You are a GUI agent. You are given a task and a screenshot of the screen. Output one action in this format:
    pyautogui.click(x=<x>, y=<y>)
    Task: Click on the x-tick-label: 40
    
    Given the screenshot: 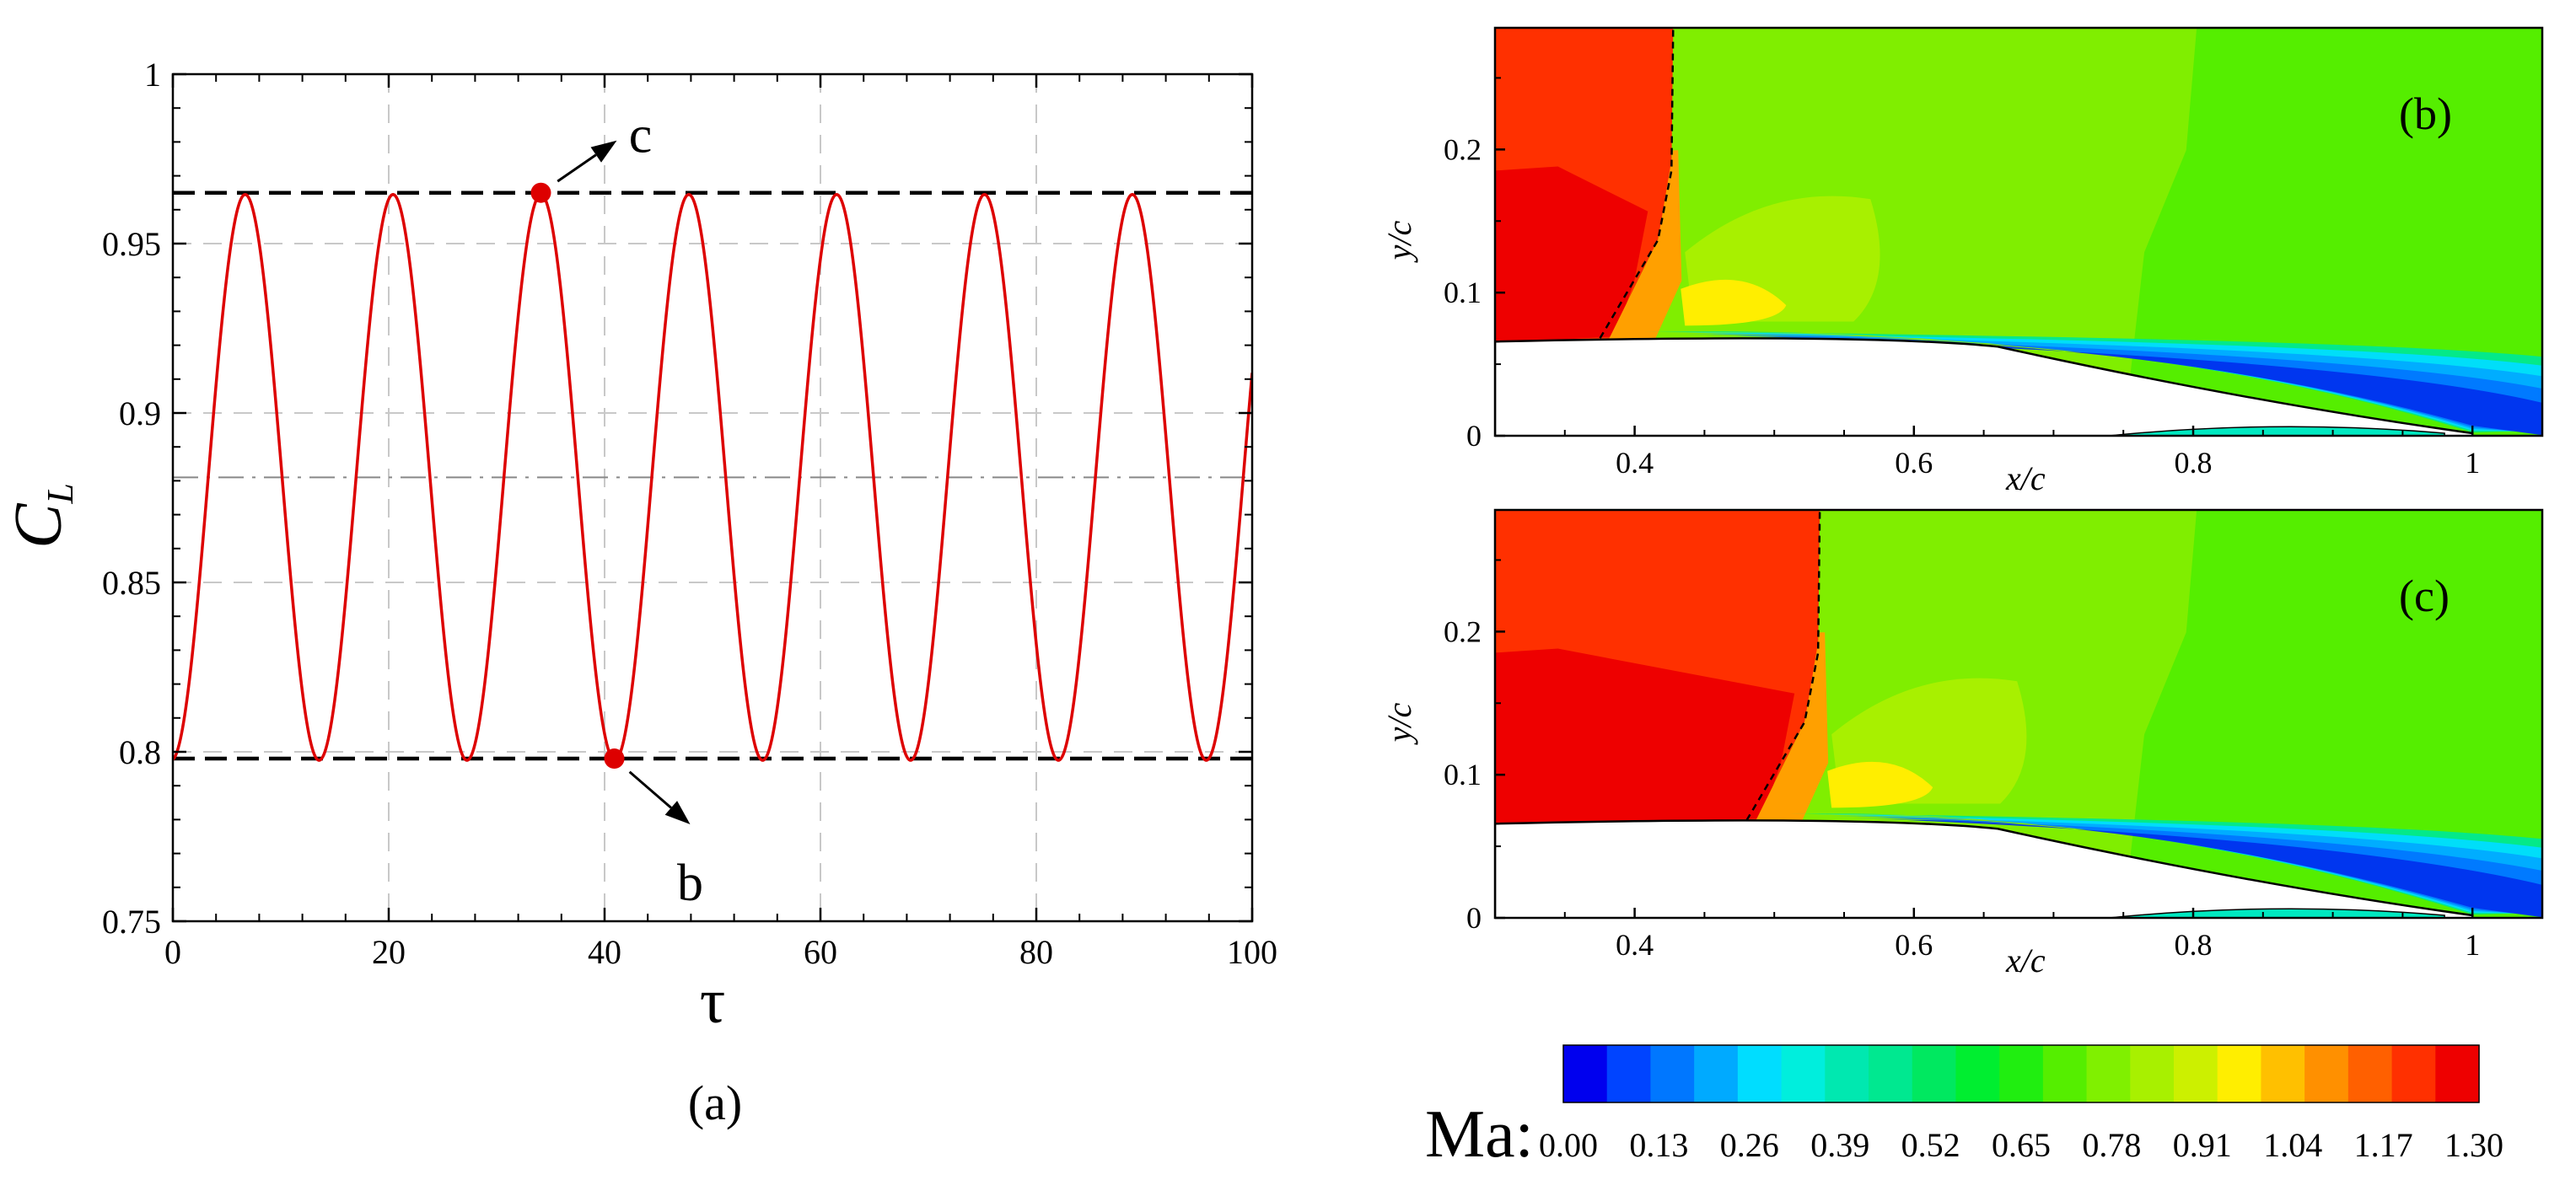 What is the action you would take?
    pyautogui.click(x=604, y=952)
    